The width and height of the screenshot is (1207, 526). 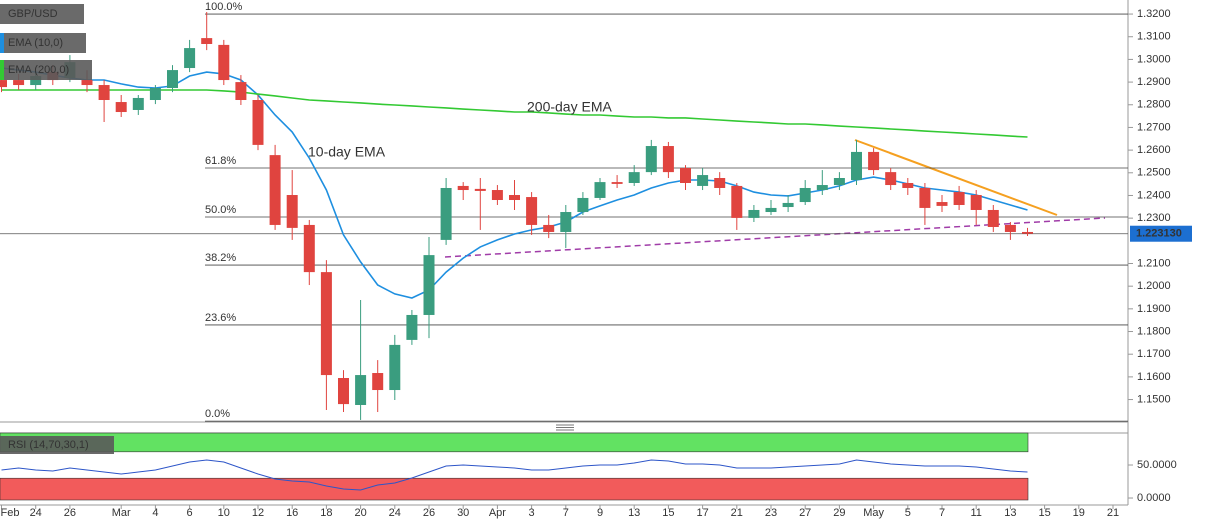 What do you see at coordinates (942, 513) in the screenshot?
I see `x-tick-label: 7` at bounding box center [942, 513].